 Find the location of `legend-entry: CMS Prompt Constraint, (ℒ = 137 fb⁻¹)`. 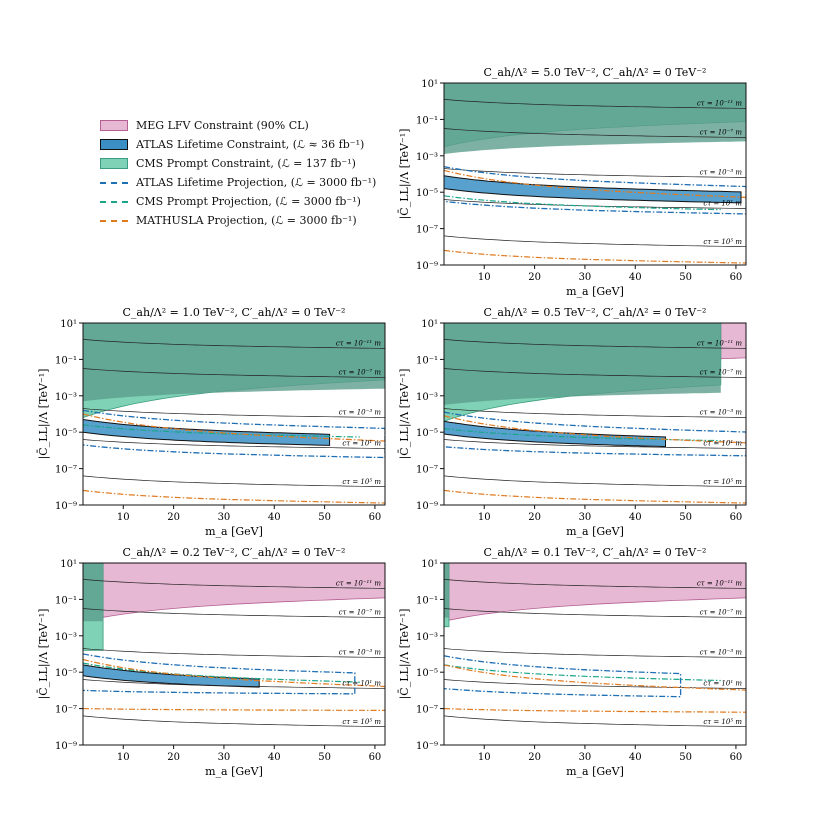

legend-entry: CMS Prompt Constraint, (ℒ = 137 fb⁻¹) is located at coordinates (238, 163).